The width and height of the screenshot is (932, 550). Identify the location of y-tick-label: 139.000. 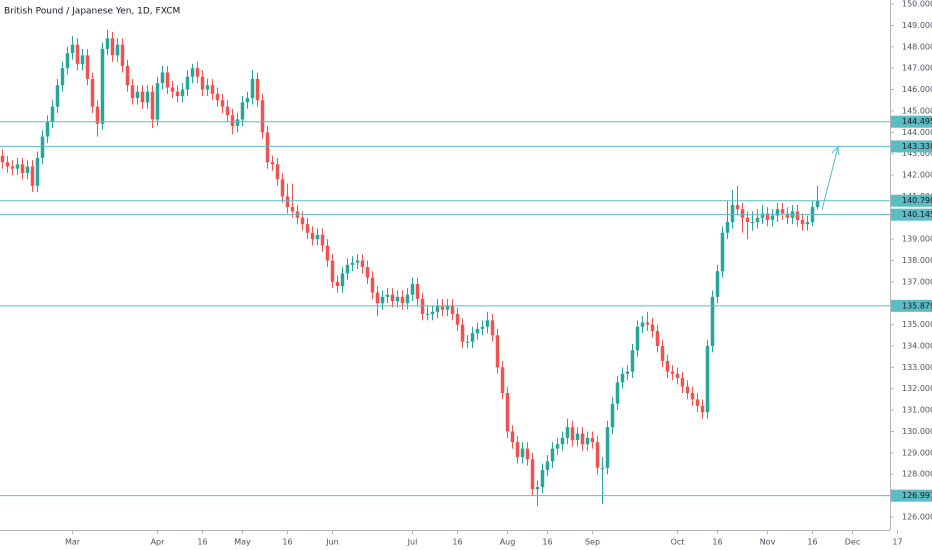
(917, 239).